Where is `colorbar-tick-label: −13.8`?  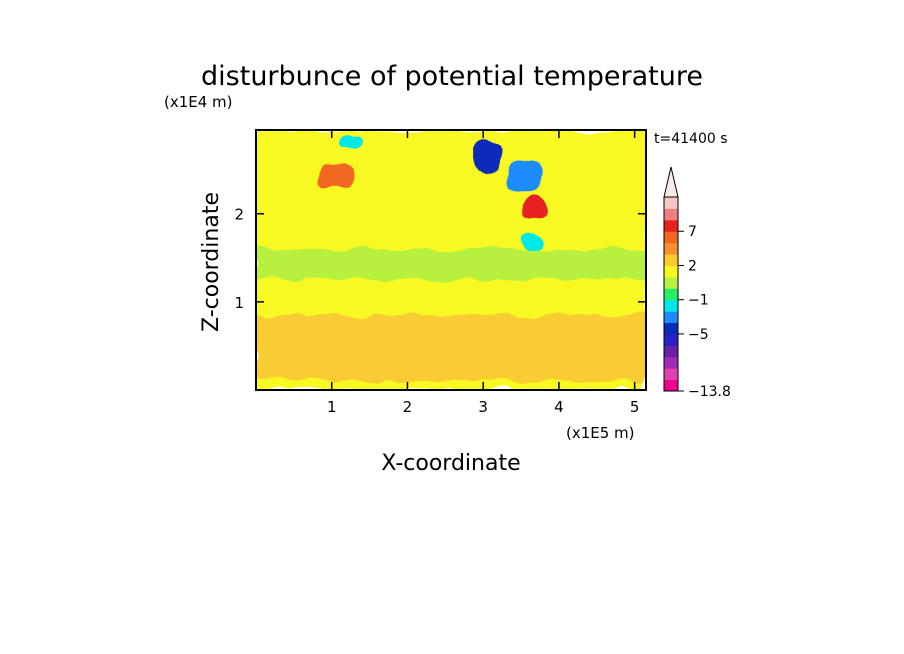 colorbar-tick-label: −13.8 is located at coordinates (709, 392).